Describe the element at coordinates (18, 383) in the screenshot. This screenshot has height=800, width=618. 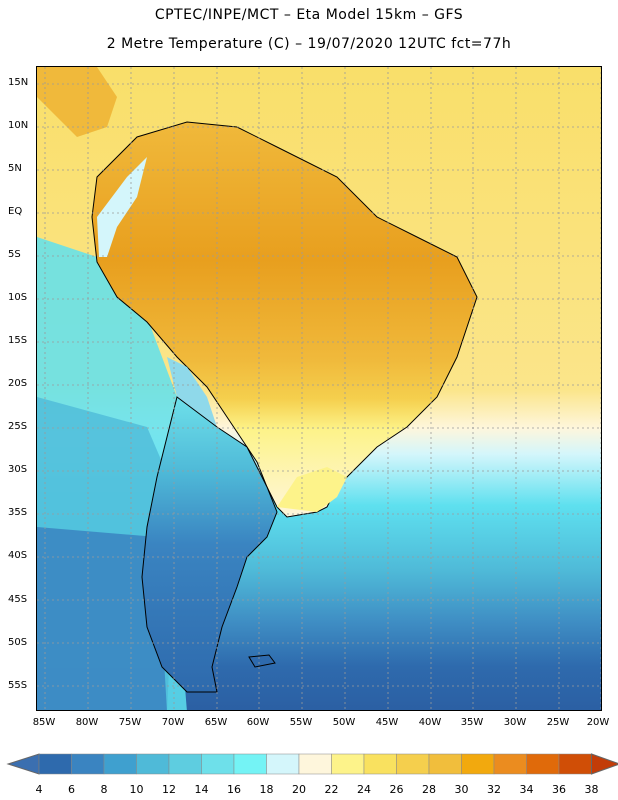
I see `lat-label: 20S` at that location.